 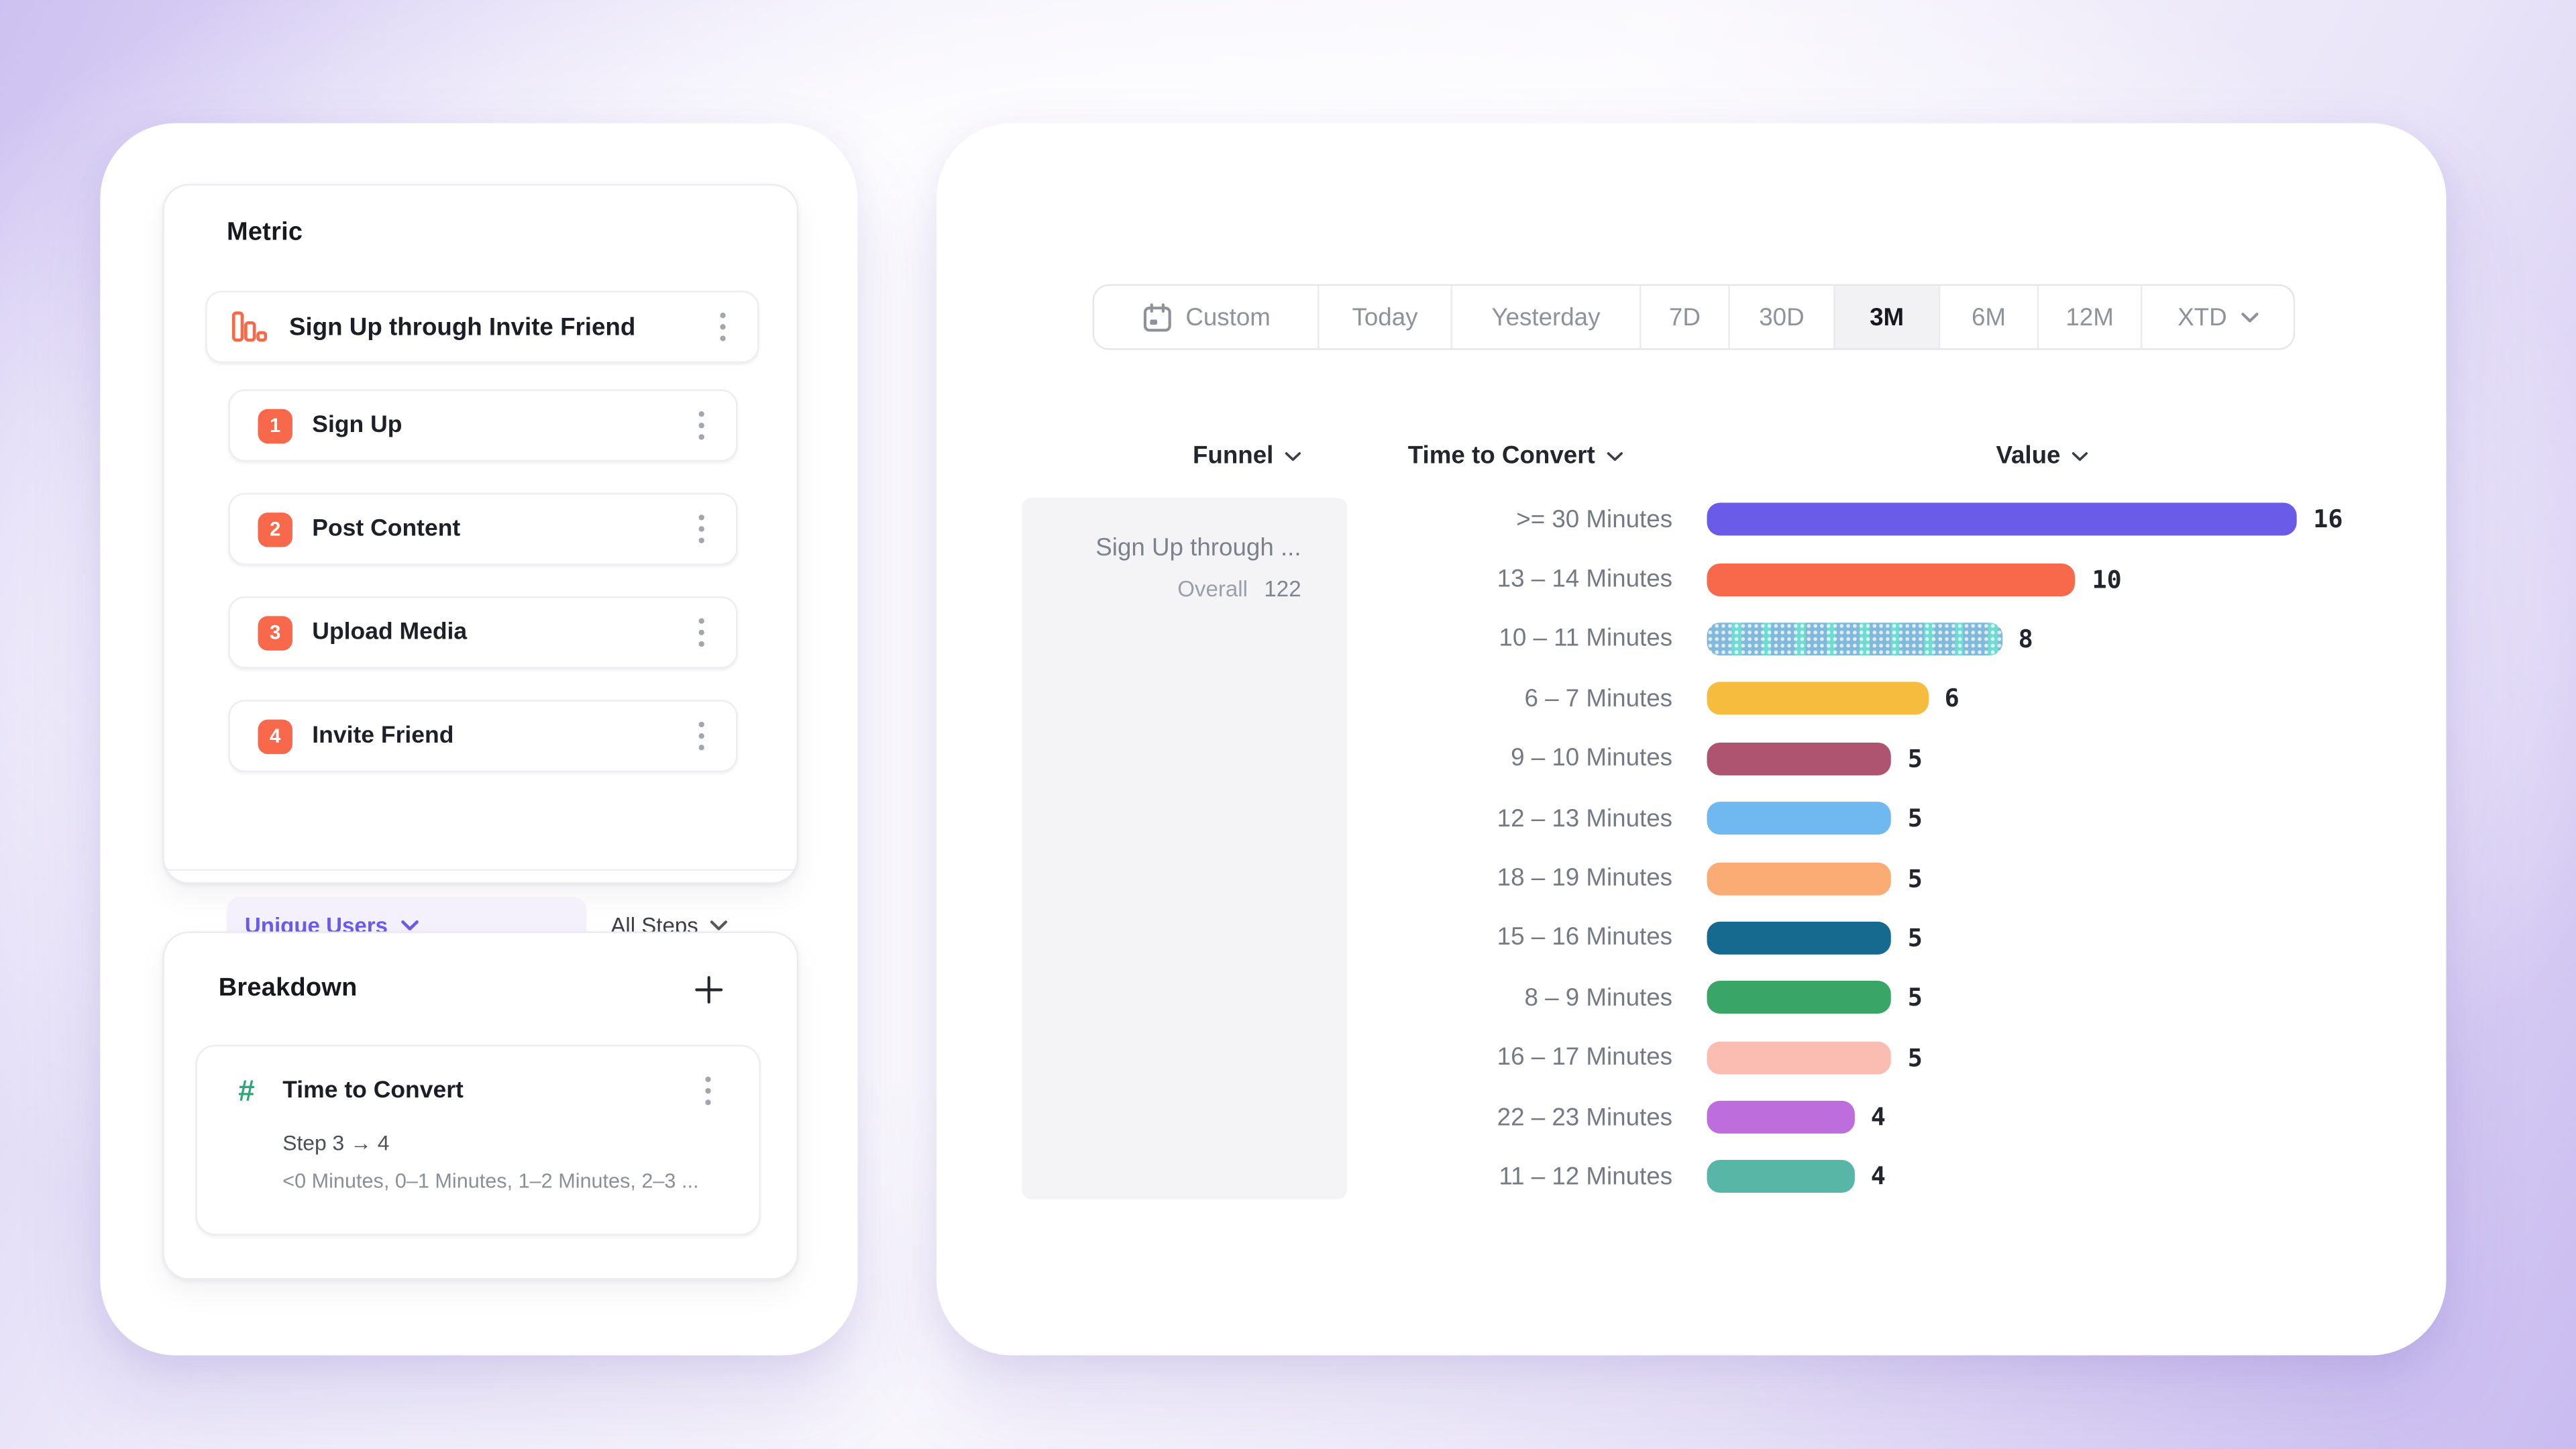 I want to click on funnel-metric-row: Sign Up through Invite Friend, so click(x=482, y=327).